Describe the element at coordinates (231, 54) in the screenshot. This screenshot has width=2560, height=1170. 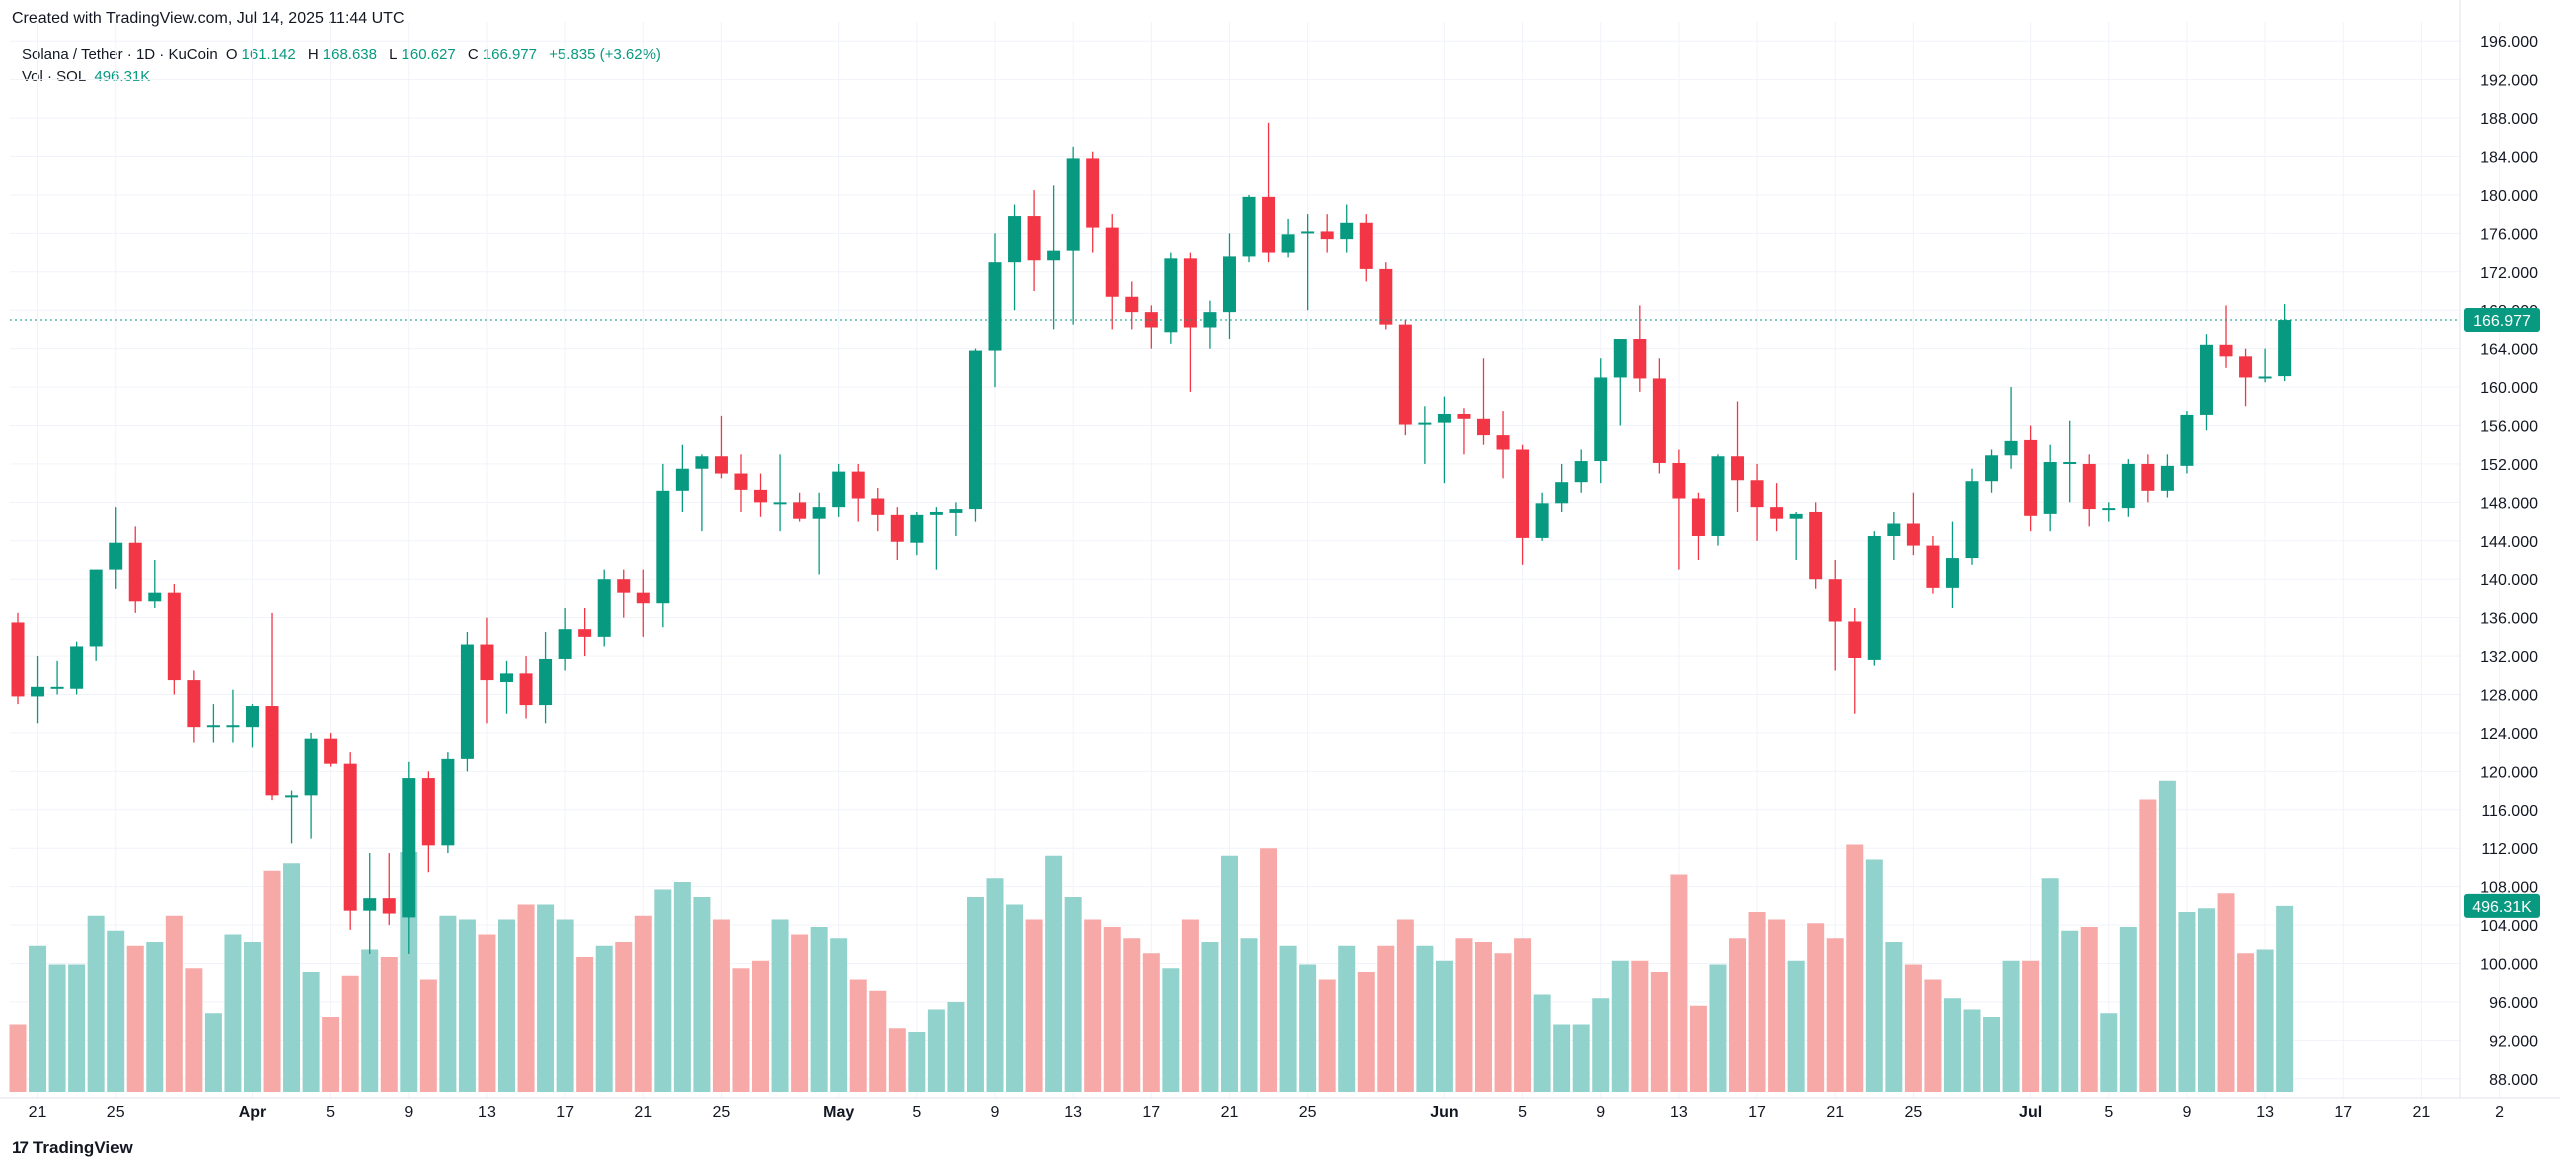
I see `open-label: O` at that location.